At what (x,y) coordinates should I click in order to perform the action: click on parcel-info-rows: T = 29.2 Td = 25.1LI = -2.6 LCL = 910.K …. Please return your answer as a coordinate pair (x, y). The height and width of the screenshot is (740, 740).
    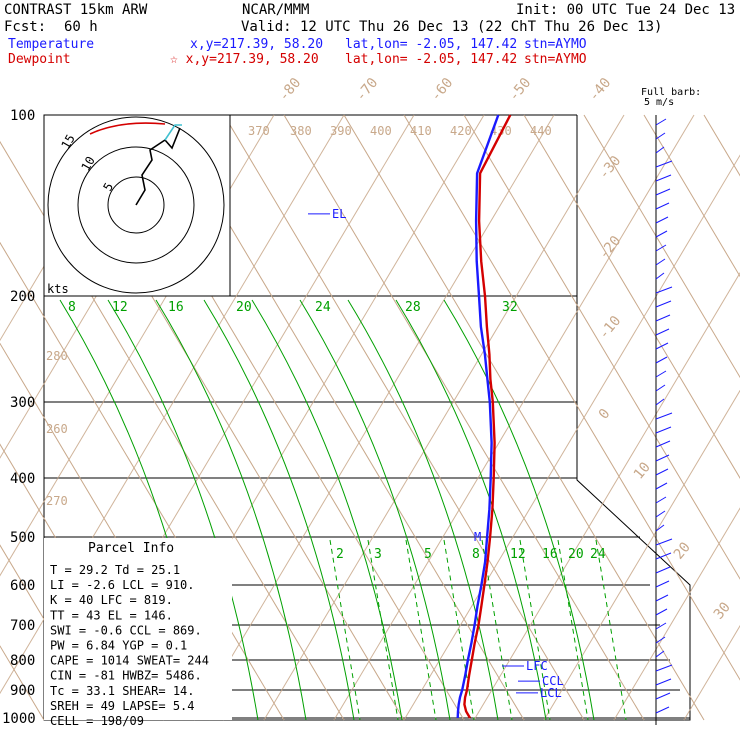
    Looking at the image, I should click on (129, 645).